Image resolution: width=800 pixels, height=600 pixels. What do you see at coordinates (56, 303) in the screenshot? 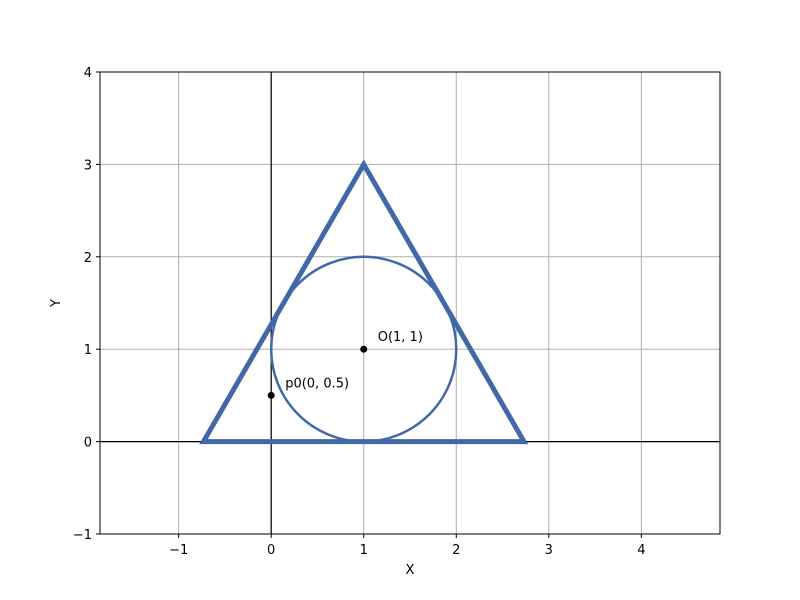
I see `y-axis-label: Y` at bounding box center [56, 303].